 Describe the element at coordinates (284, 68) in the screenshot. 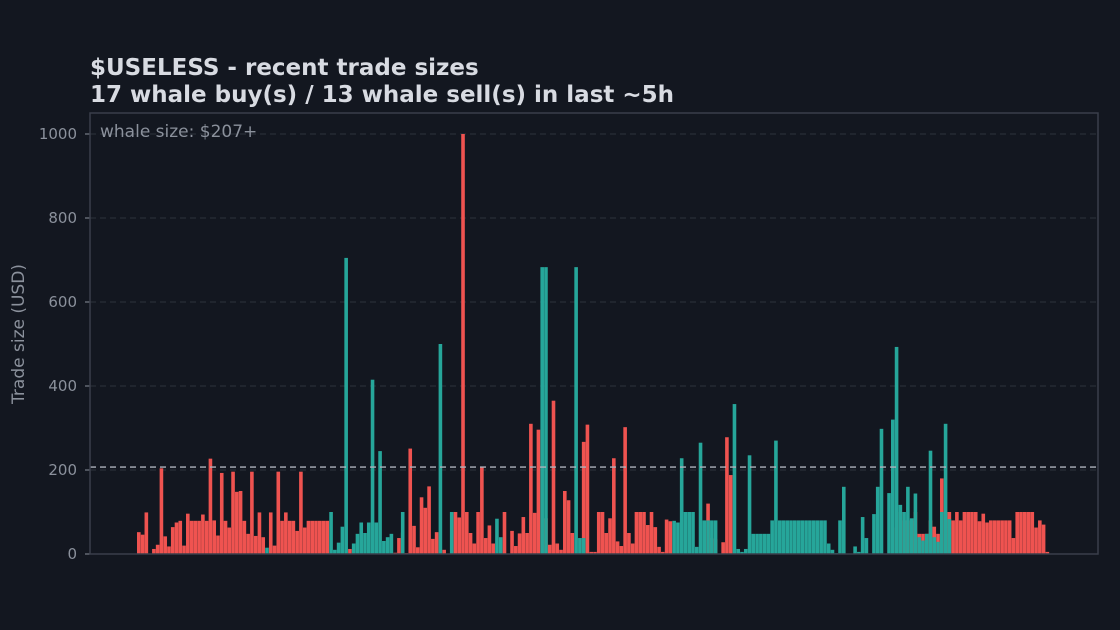

I see `chart-title: $USELESS - recent trade sizes` at that location.